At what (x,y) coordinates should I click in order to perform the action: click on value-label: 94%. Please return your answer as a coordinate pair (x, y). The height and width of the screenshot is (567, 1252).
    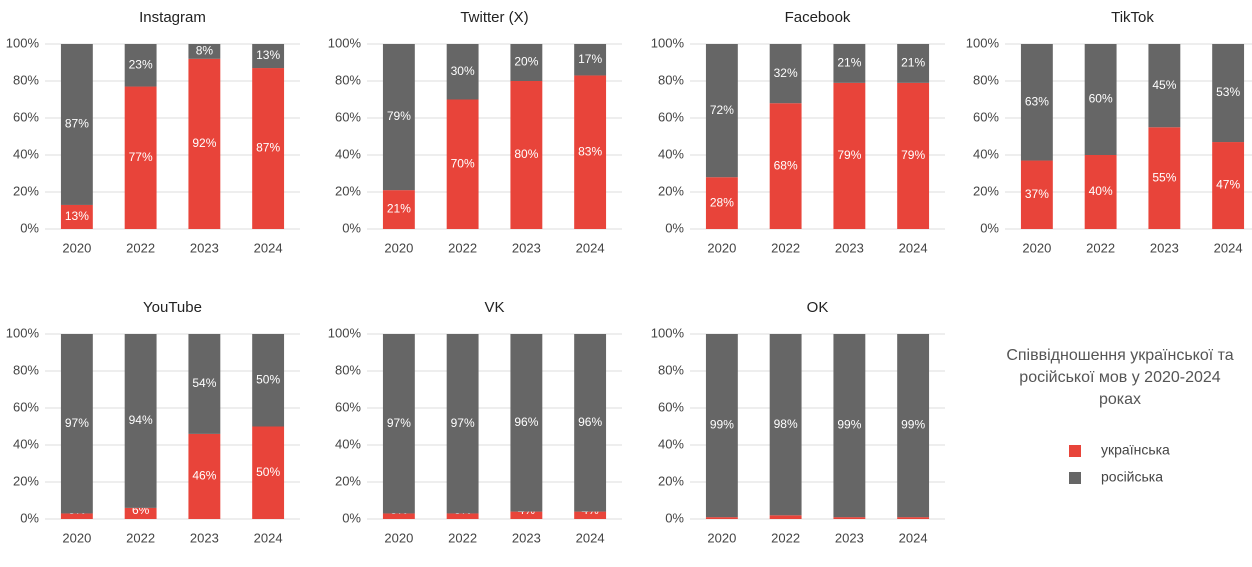
    Looking at the image, I should click on (141, 420).